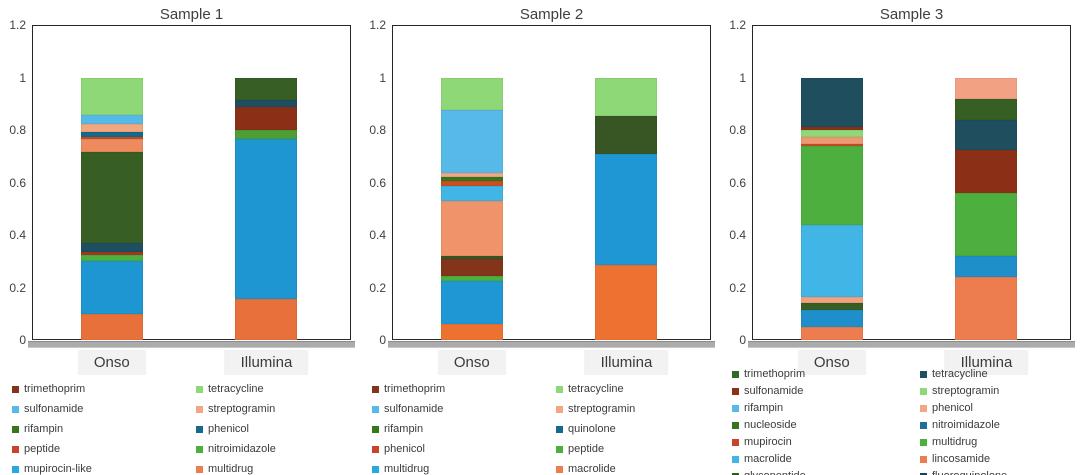 The height and width of the screenshot is (475, 1080). Describe the element at coordinates (961, 459) in the screenshot. I see `legend-label: lincosamide` at that location.